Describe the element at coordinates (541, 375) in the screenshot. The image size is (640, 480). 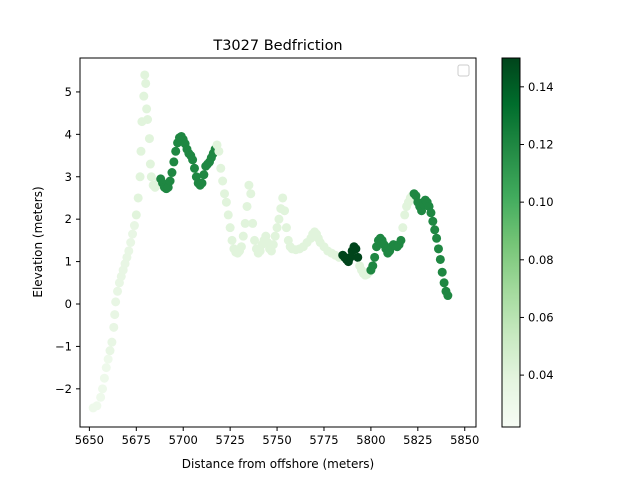
I see `colorbar-tick-label: 0.04` at that location.